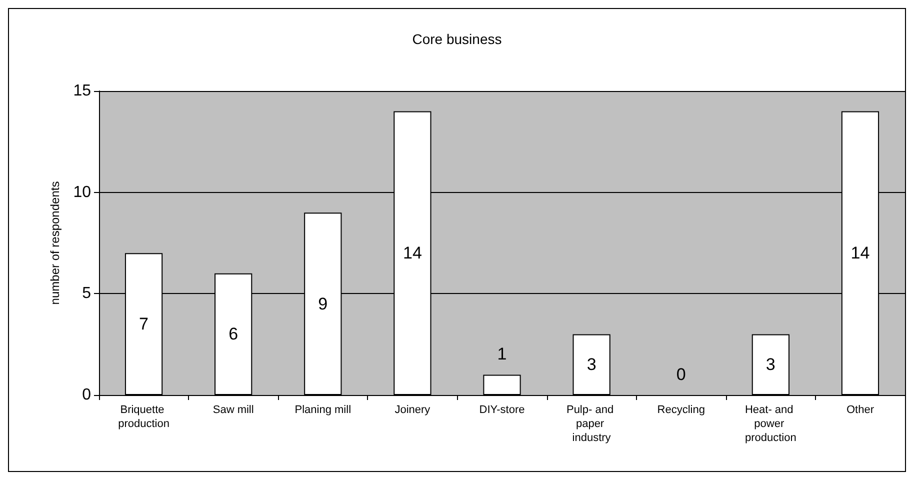 The image size is (914, 480). Describe the element at coordinates (233, 334) in the screenshot. I see `data-label: 6` at that location.